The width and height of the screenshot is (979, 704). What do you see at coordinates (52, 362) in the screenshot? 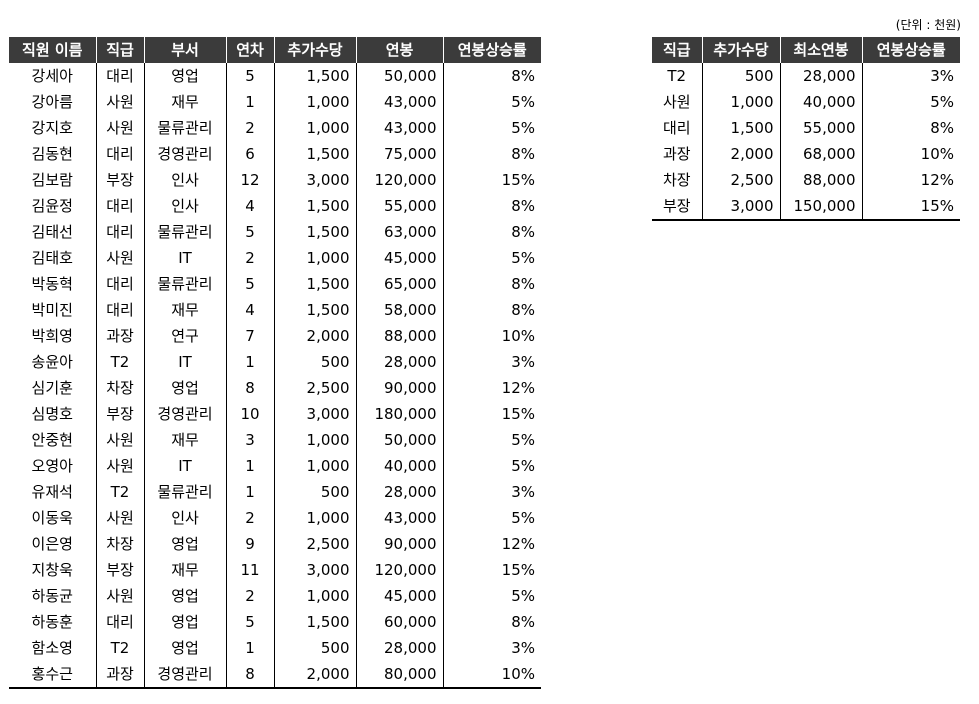
I see `cell-employee-name: 송윤아` at bounding box center [52, 362].